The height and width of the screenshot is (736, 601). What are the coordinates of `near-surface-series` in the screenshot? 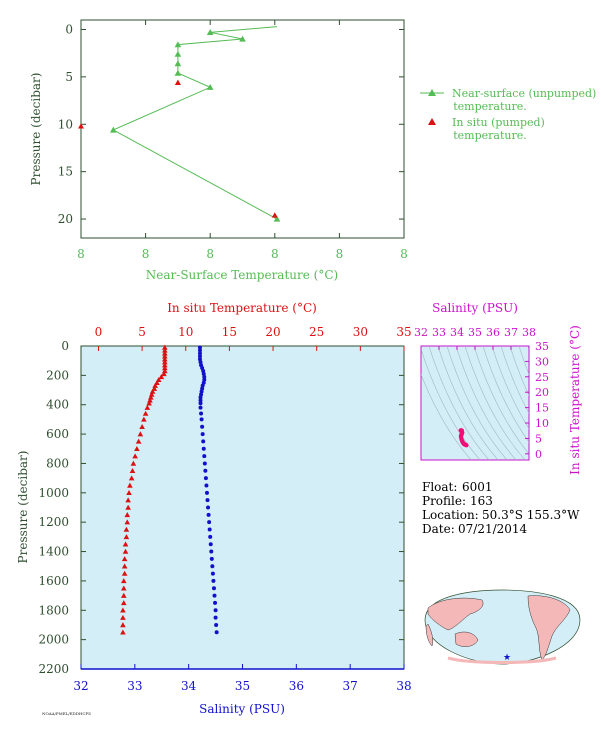 It's located at (179, 124).